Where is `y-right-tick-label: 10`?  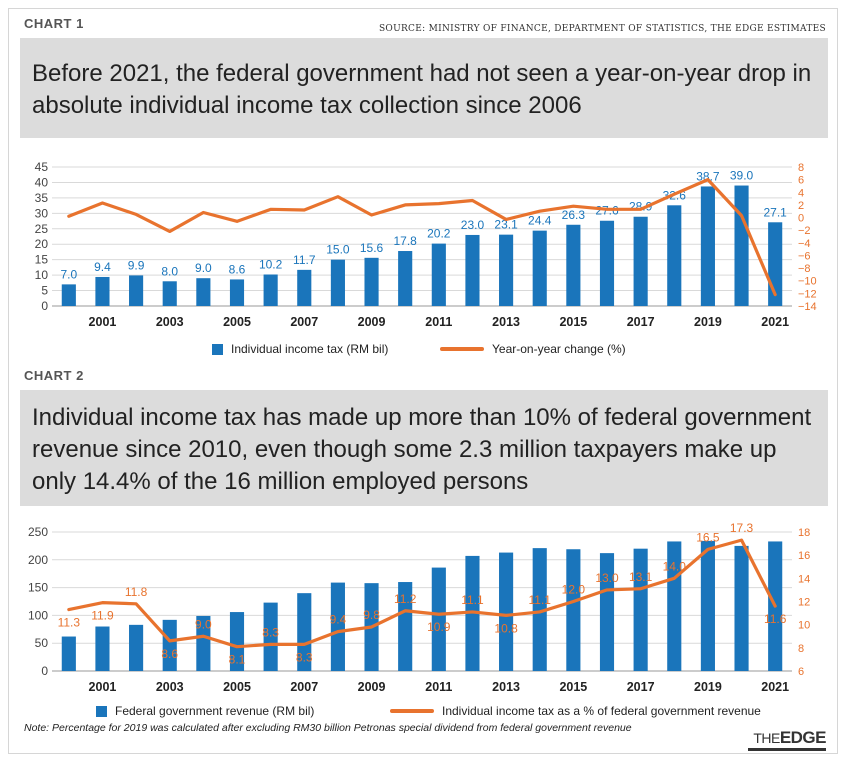
y-right-tick-label: 10 is located at coordinates (804, 626).